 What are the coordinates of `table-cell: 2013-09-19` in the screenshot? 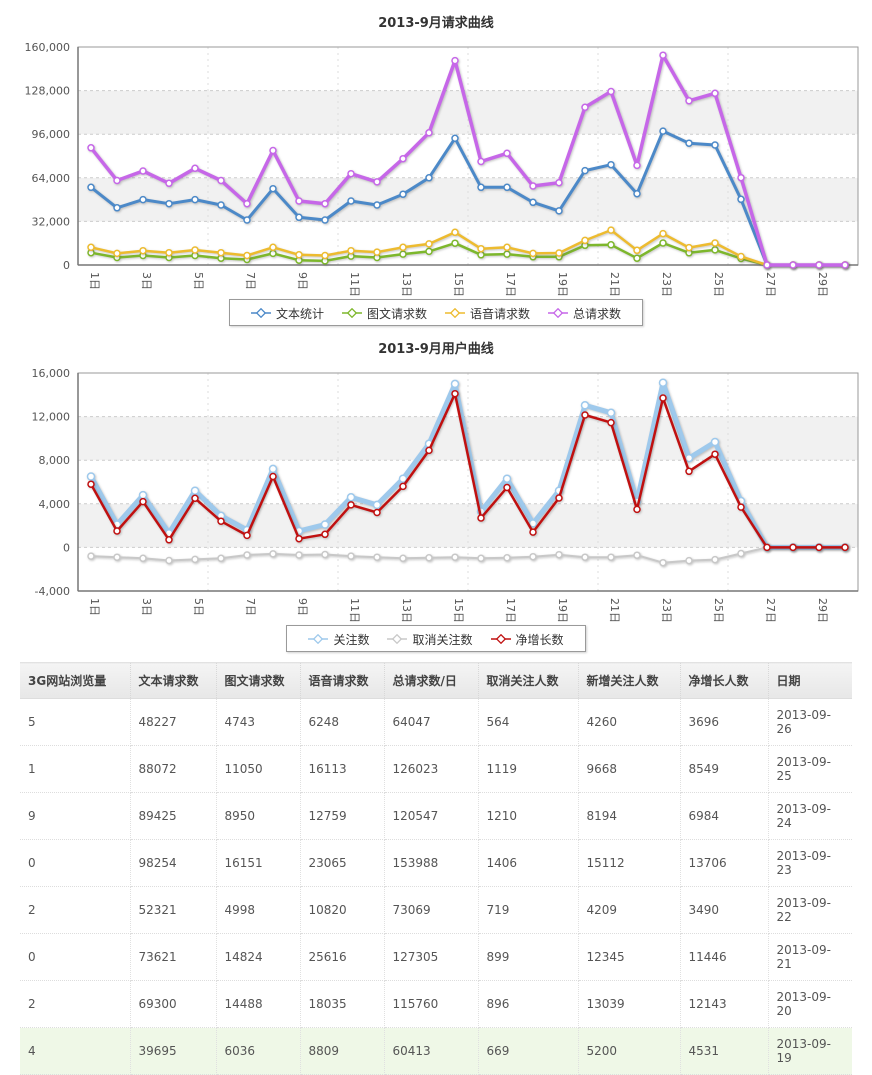 It's located at (810, 1051).